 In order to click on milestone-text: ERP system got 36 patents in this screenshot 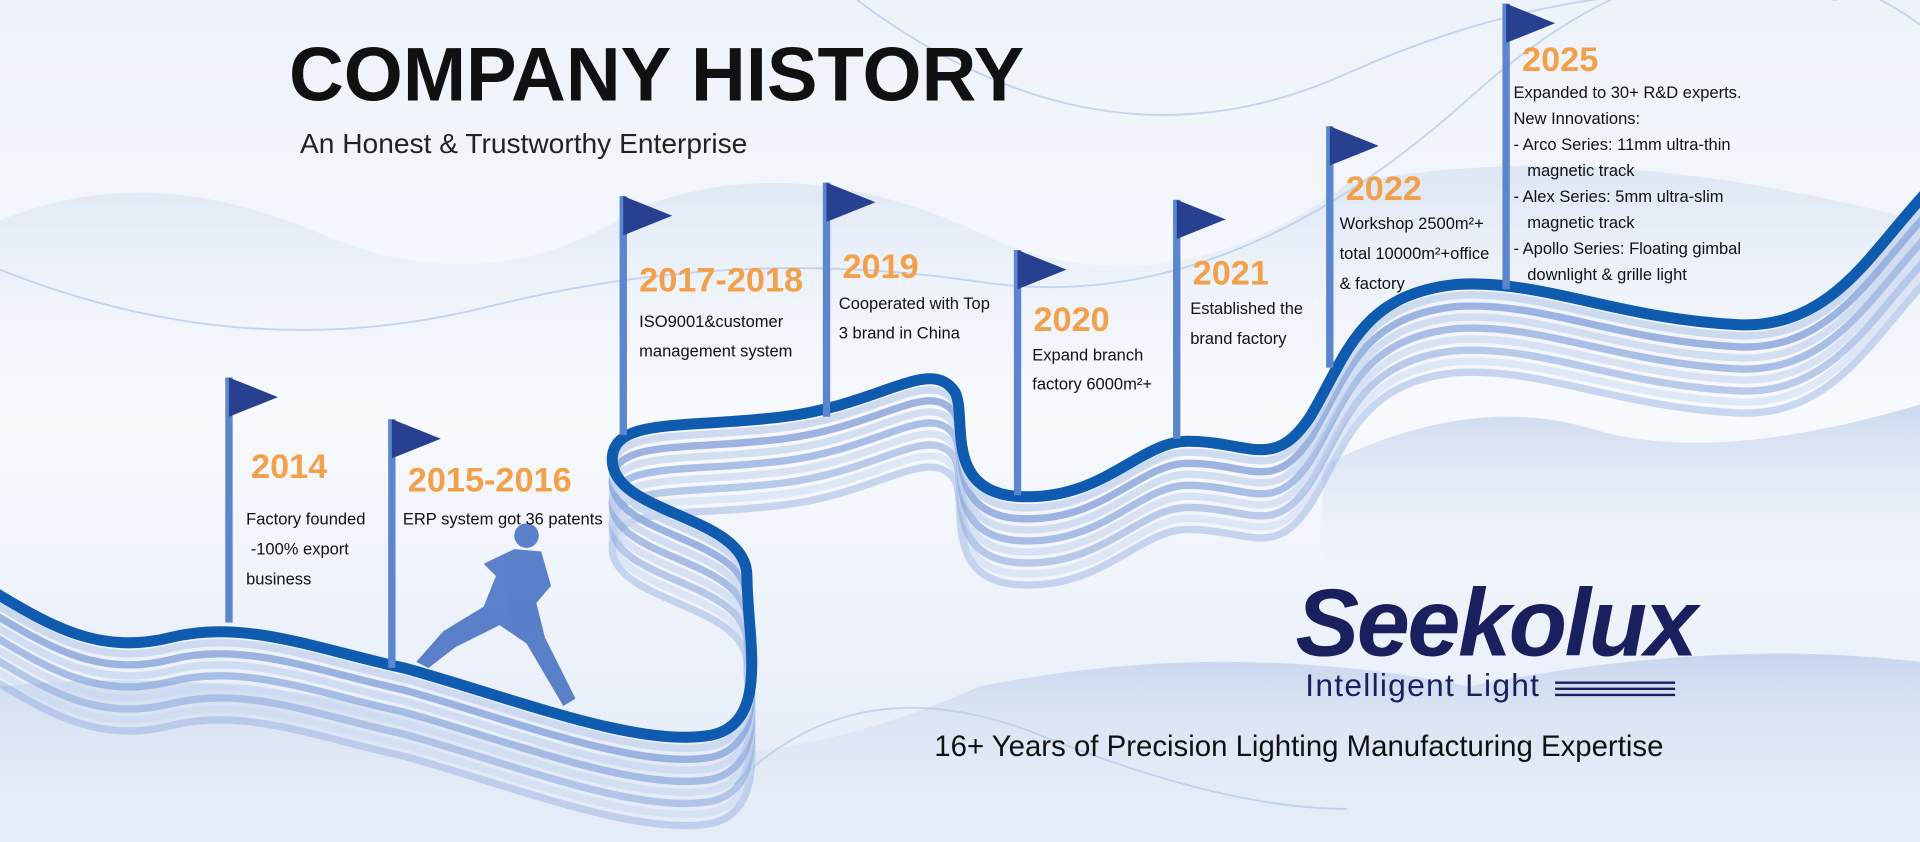, I will do `click(503, 519)`.